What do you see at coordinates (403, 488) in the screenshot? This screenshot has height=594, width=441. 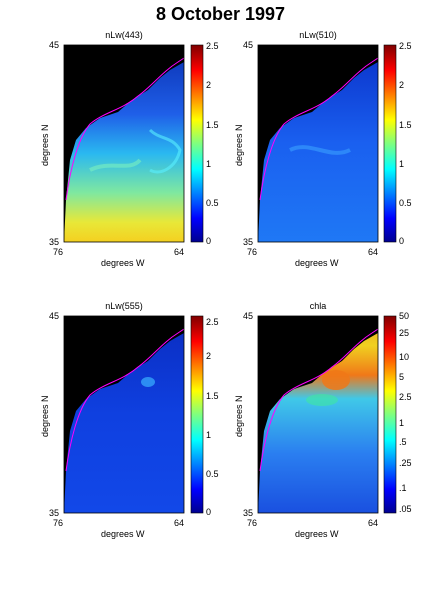 I see `colorbar-tick: .1` at bounding box center [403, 488].